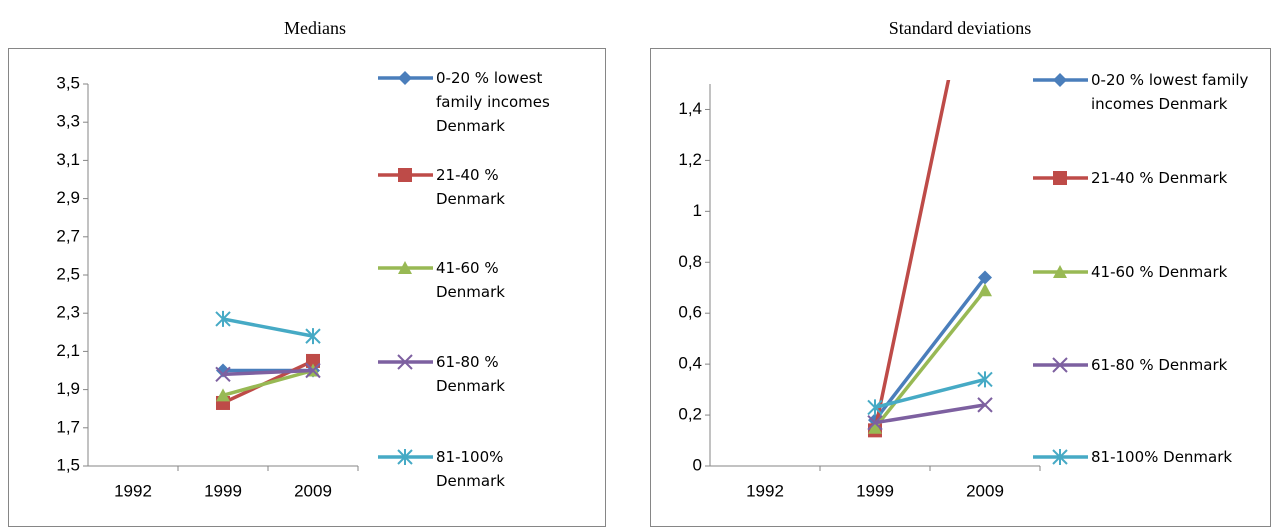  What do you see at coordinates (690, 363) in the screenshot?
I see `y-tick-label: 0,4` at bounding box center [690, 363].